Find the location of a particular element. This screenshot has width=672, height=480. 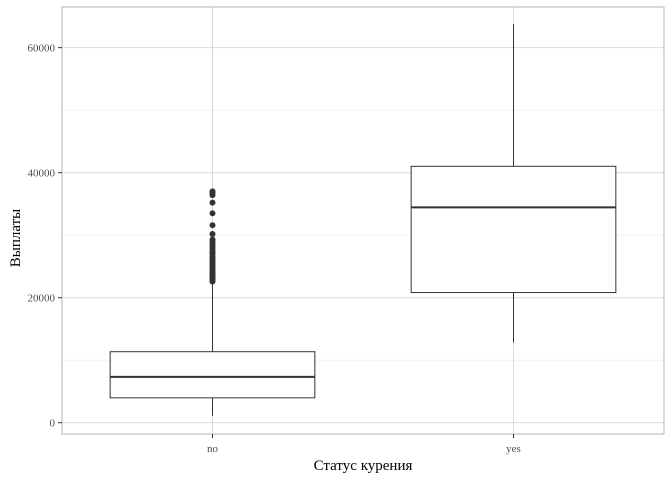

y-tick-label: 0 is located at coordinates (53, 424).